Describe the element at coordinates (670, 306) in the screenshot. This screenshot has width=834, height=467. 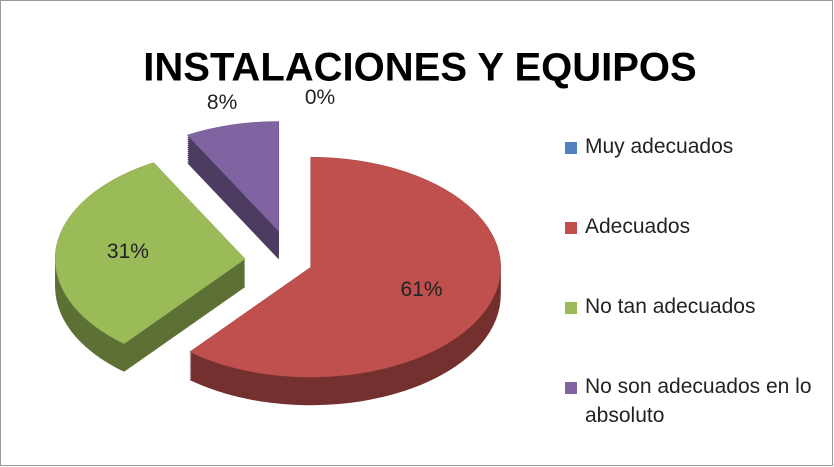
I see `legend-label: No tan adecuados` at that location.